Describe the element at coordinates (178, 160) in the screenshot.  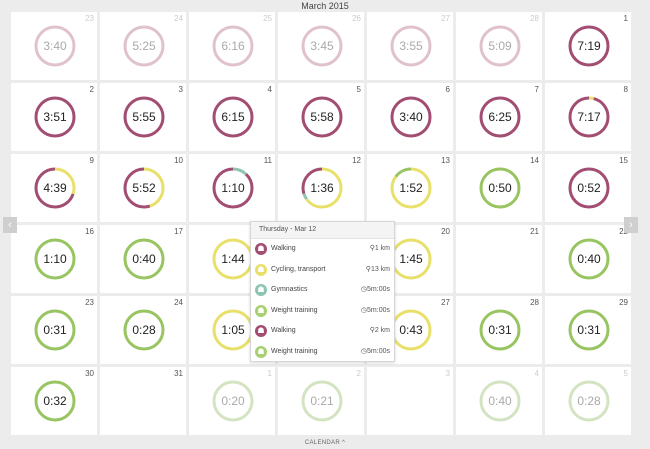
I see `day-number: 10` at that location.